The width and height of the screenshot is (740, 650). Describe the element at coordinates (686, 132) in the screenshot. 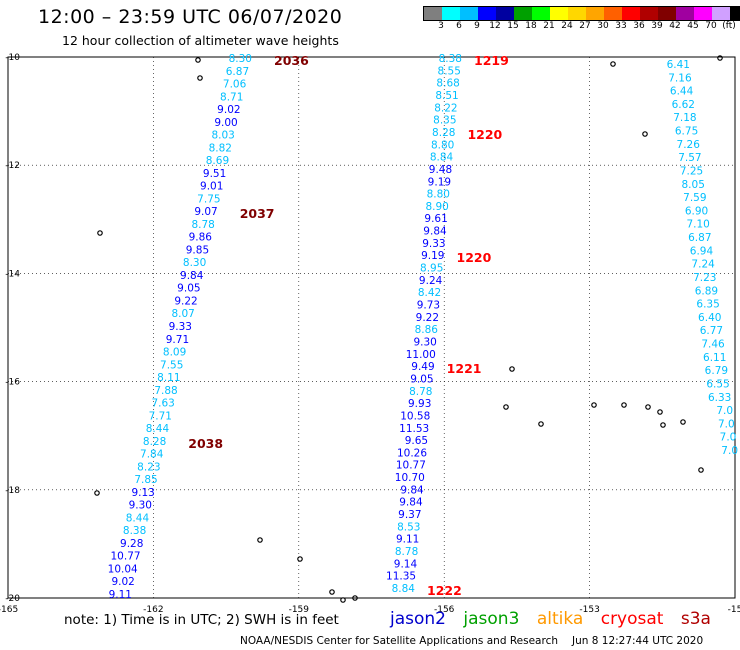

I see `swh-value-label: 6.75` at that location.